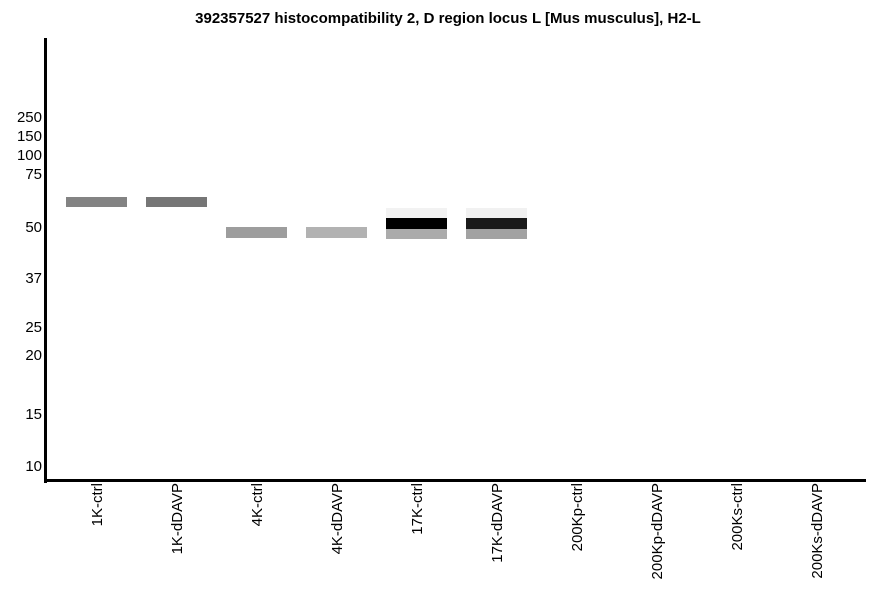 The height and width of the screenshot is (595, 886). I want to click on x-tick-label: 200Ks-dDAVP, so click(817, 531).